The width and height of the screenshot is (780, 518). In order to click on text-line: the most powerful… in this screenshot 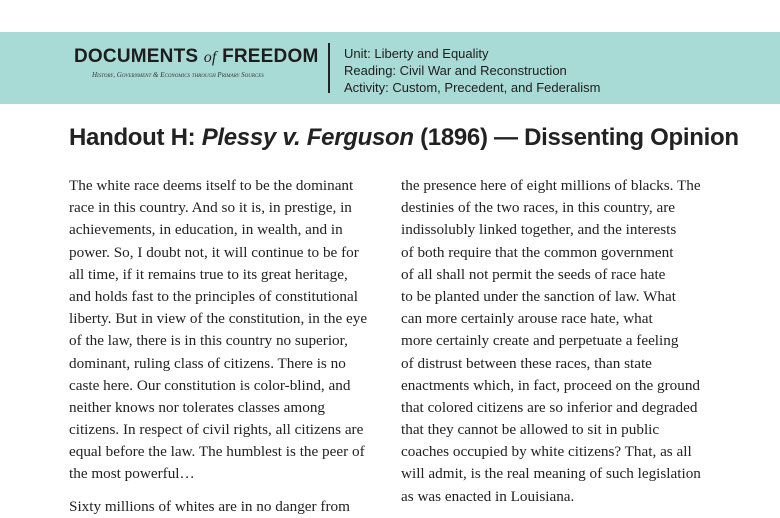, I will do `click(132, 474)`.